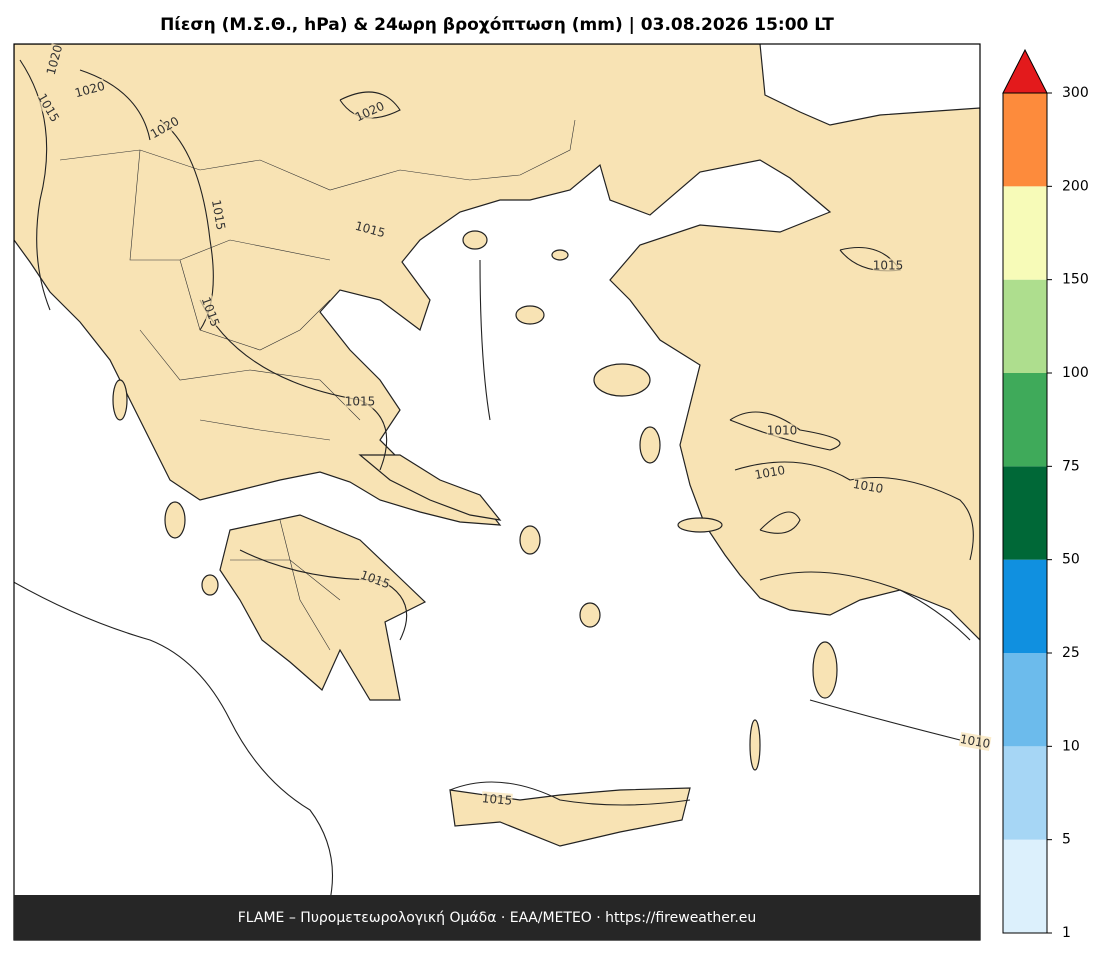 This screenshot has width=1108, height=962. Describe the element at coordinates (1071, 466) in the screenshot. I see `colorbar-tick-label: 75` at that location.